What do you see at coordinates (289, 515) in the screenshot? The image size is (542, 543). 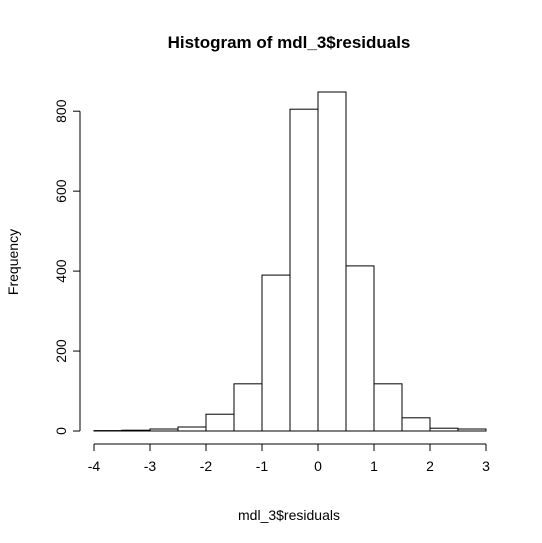 I see `x-axis-label: mdl_3$residuals` at bounding box center [289, 515].